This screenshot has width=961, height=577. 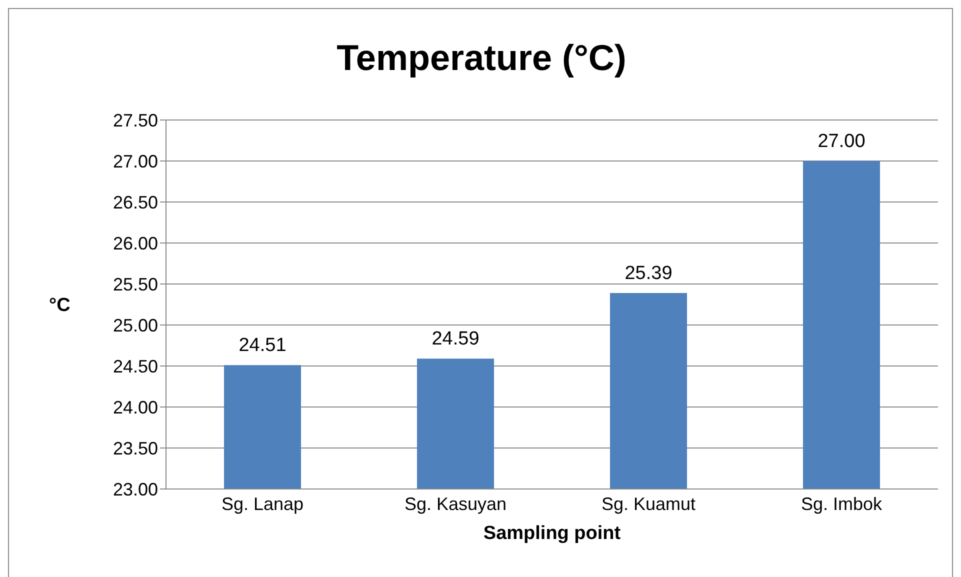 I want to click on x-axis-title: Sampling point, so click(x=552, y=533).